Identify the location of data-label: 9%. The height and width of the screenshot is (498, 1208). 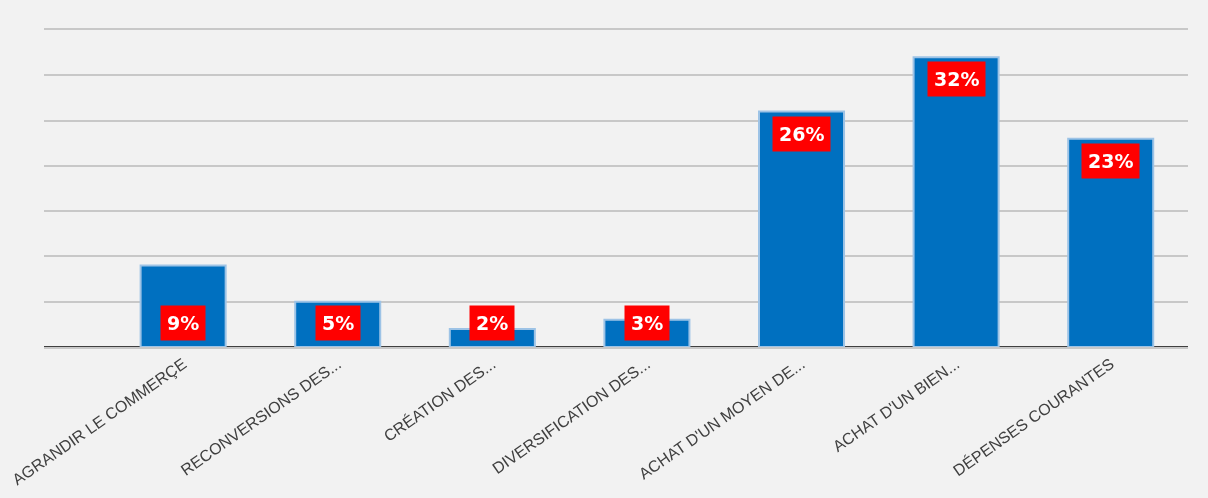
(183, 323).